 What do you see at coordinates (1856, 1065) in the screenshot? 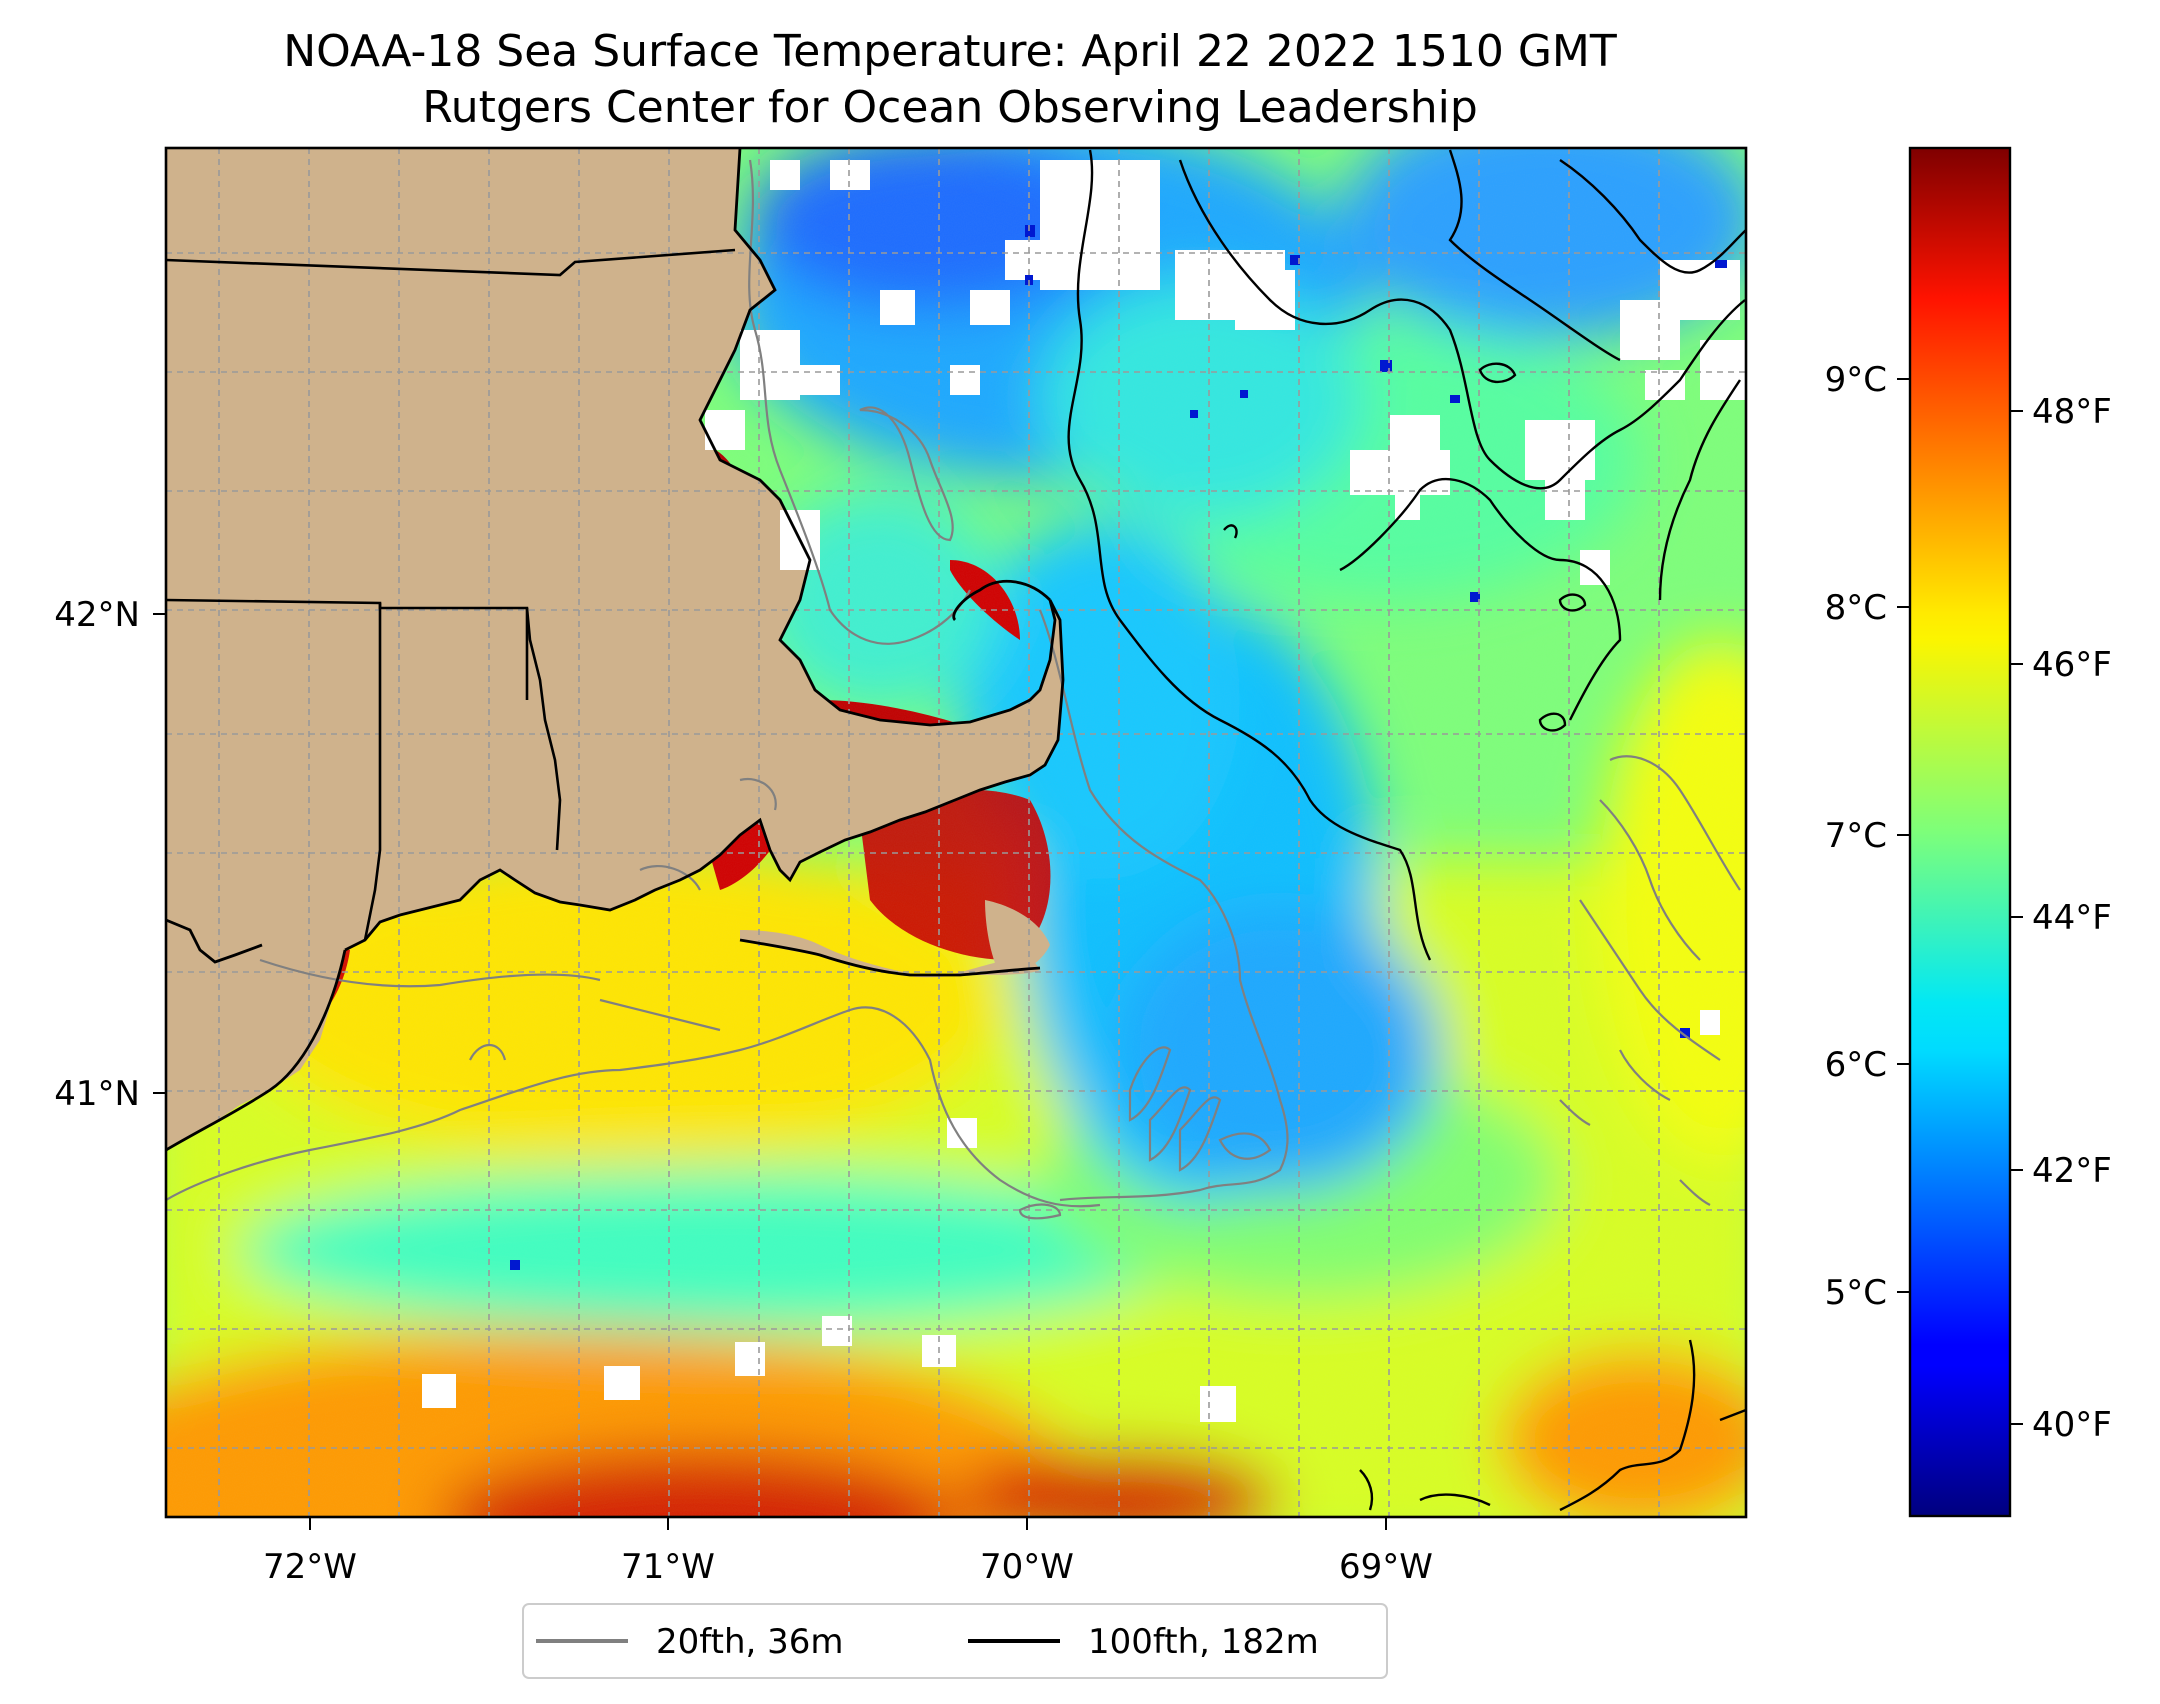
I see `colorbar-celsius-label: 6°C` at bounding box center [1856, 1065].